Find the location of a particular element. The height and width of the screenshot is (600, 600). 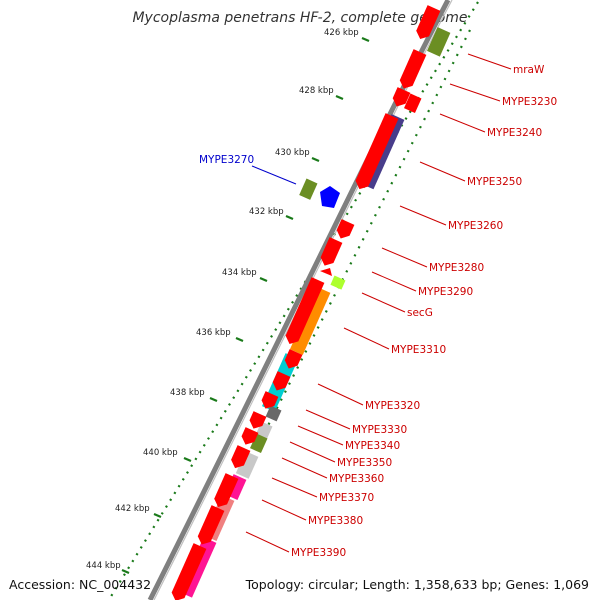

tick-label: 428 kbp is located at coordinates (316, 91).